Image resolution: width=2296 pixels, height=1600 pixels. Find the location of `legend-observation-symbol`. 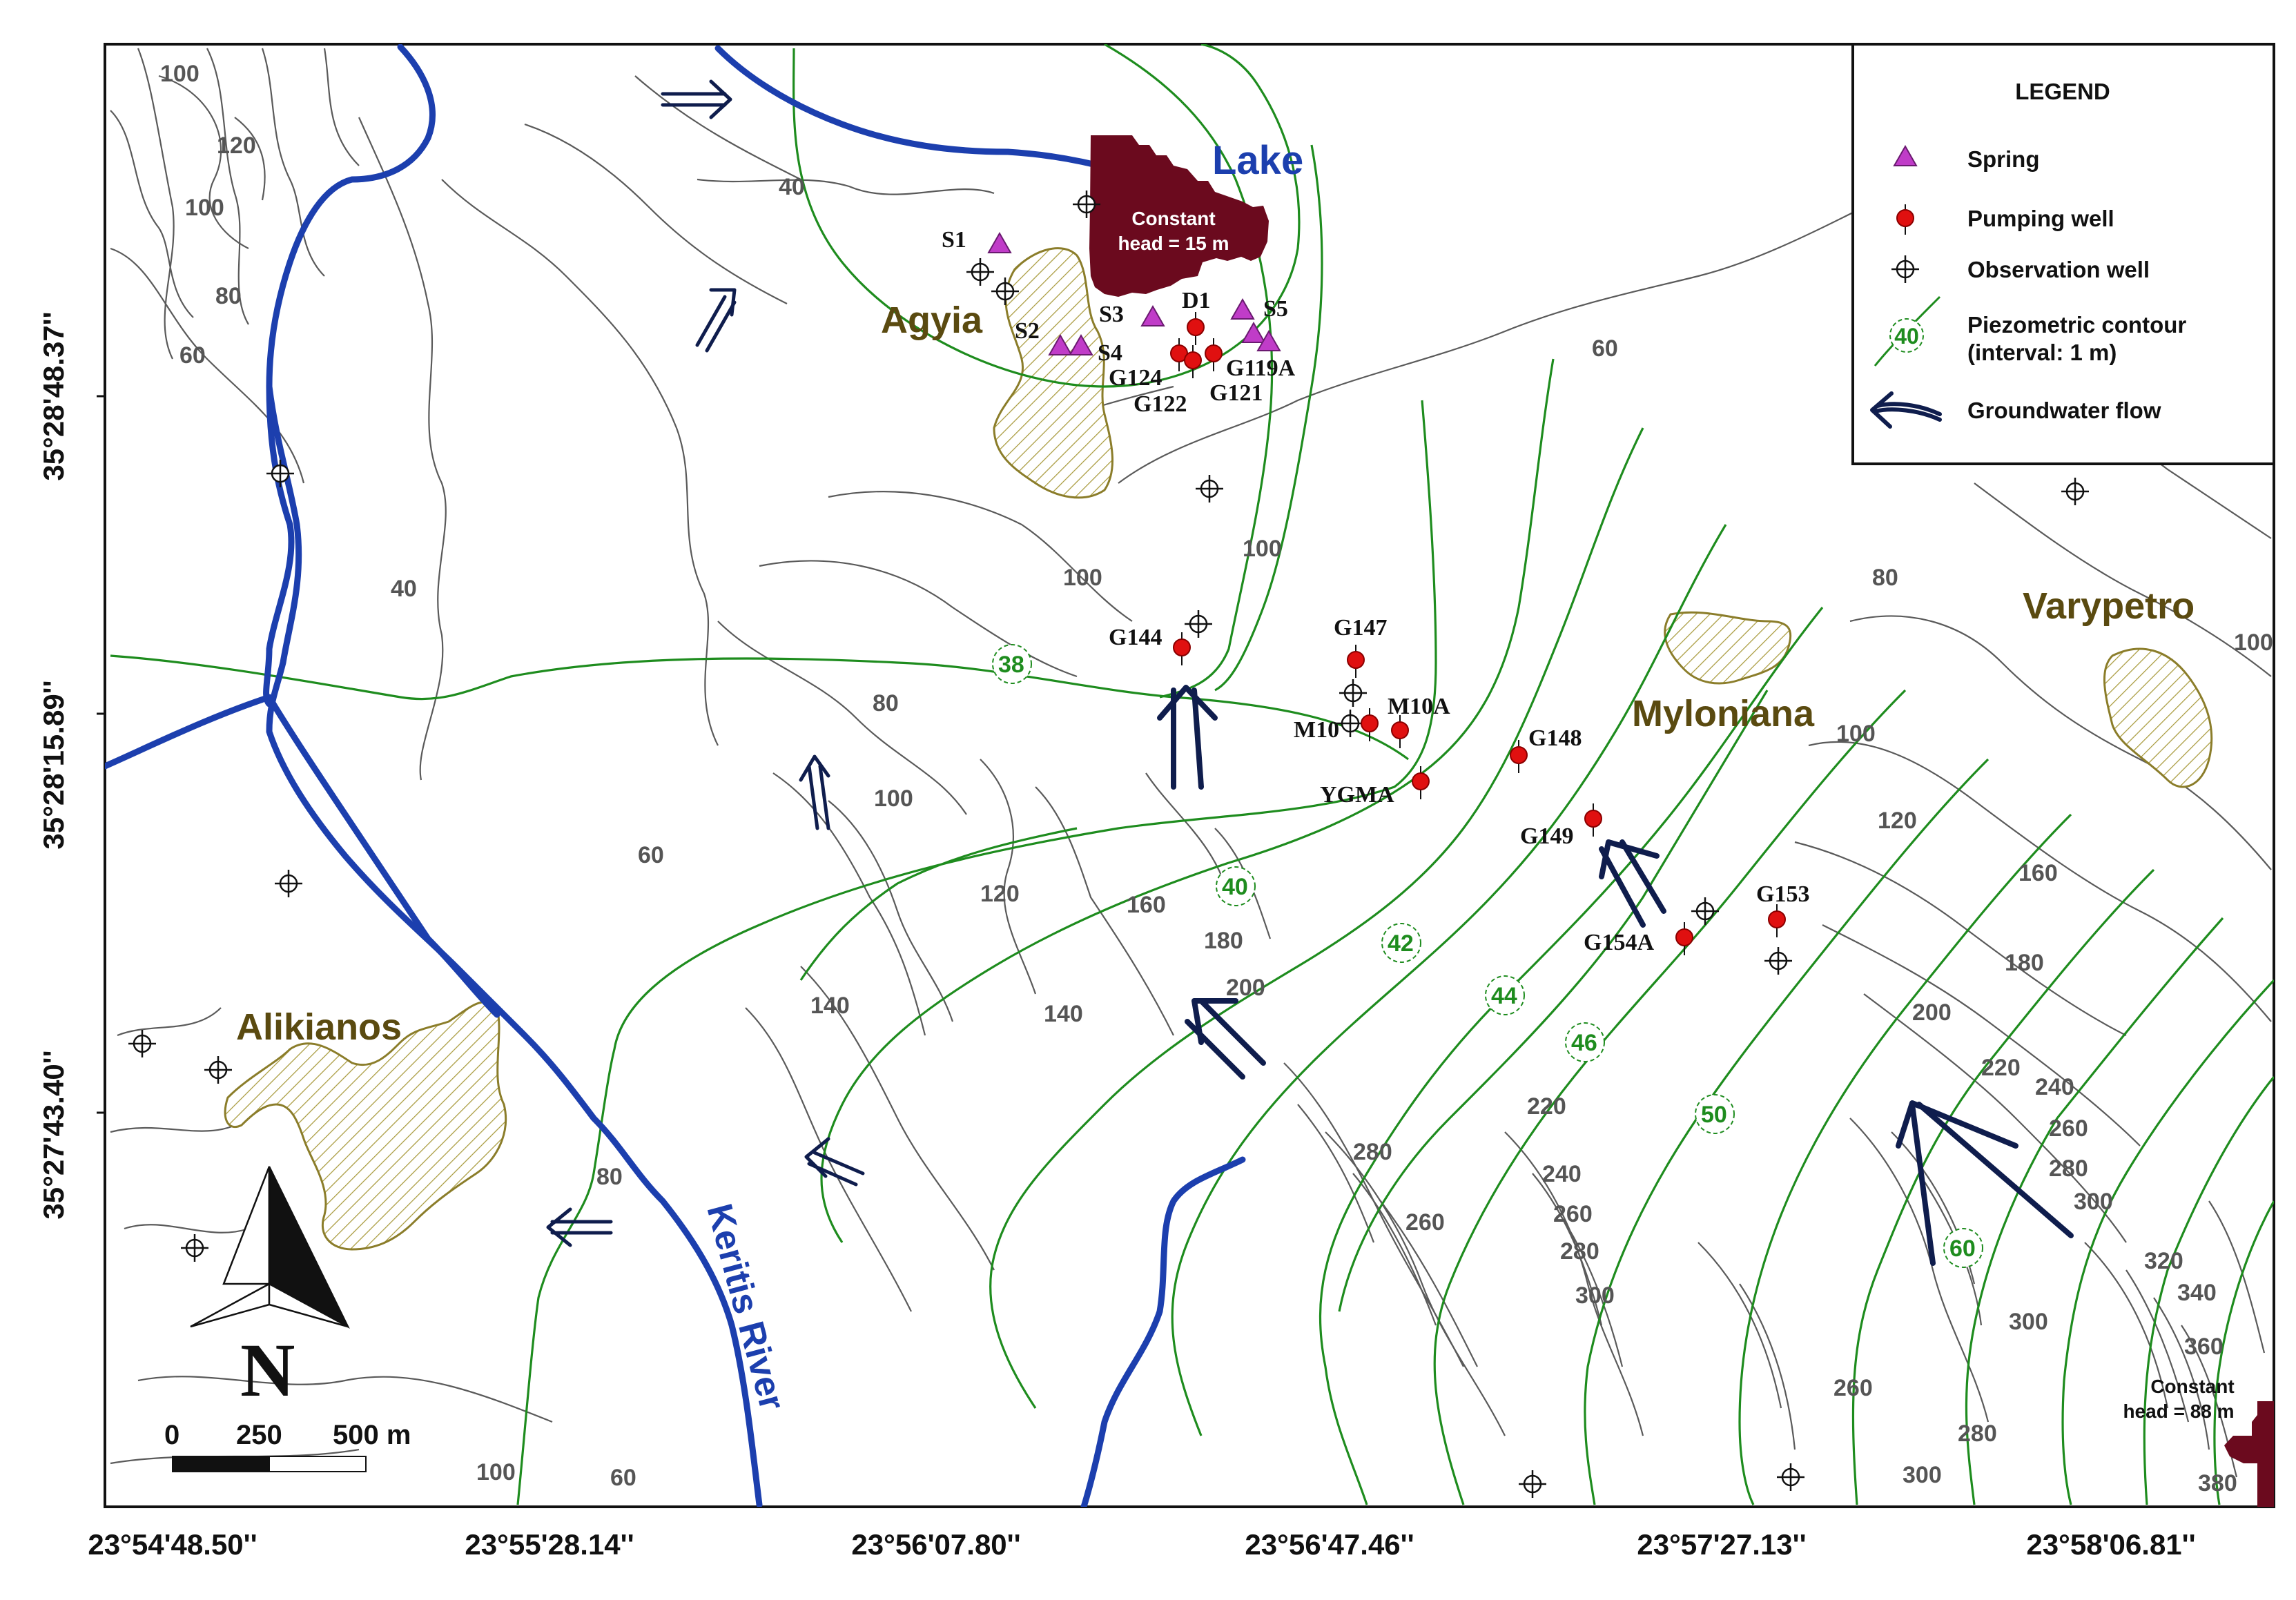

legend-observation-symbol is located at coordinates (1905, 269).